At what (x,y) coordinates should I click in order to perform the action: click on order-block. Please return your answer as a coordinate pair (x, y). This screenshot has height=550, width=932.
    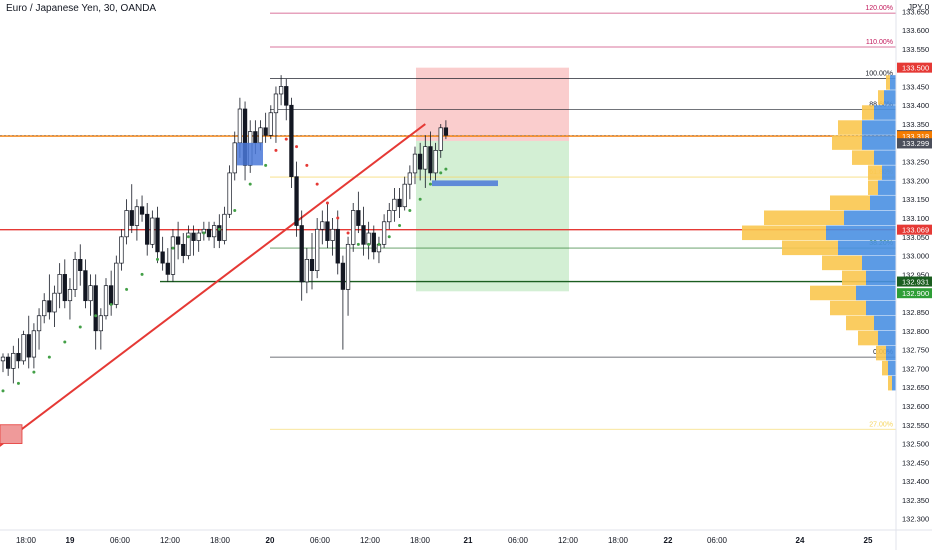
    Looking at the image, I should click on (250, 154).